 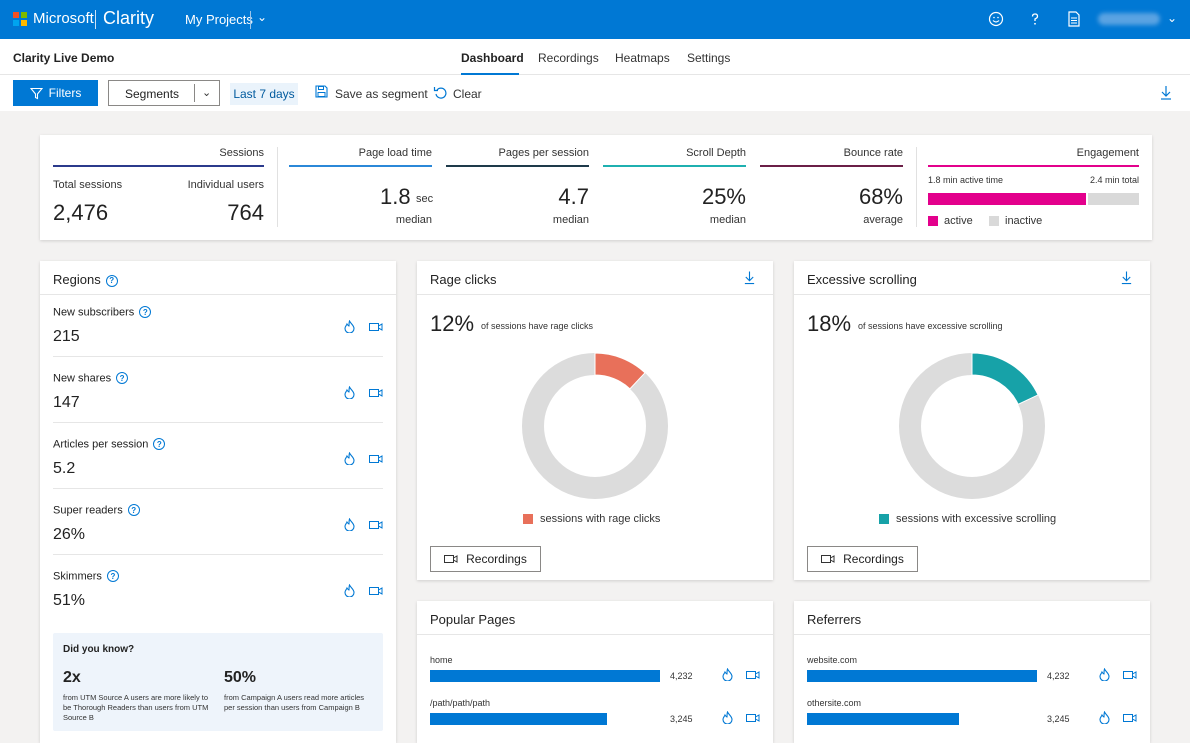 I want to click on engagement-header: Engagement, so click(x=1033, y=157).